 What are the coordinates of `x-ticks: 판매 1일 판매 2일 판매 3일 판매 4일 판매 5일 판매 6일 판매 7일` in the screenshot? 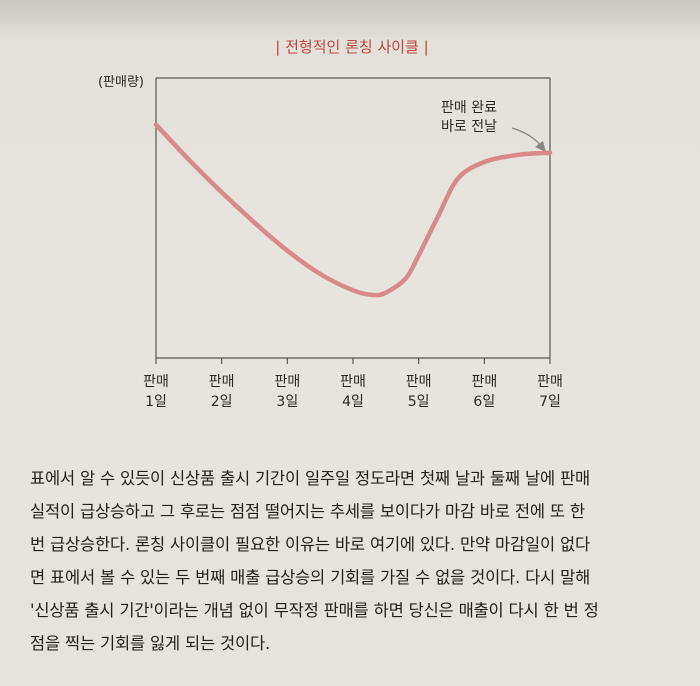 It's located at (353, 384).